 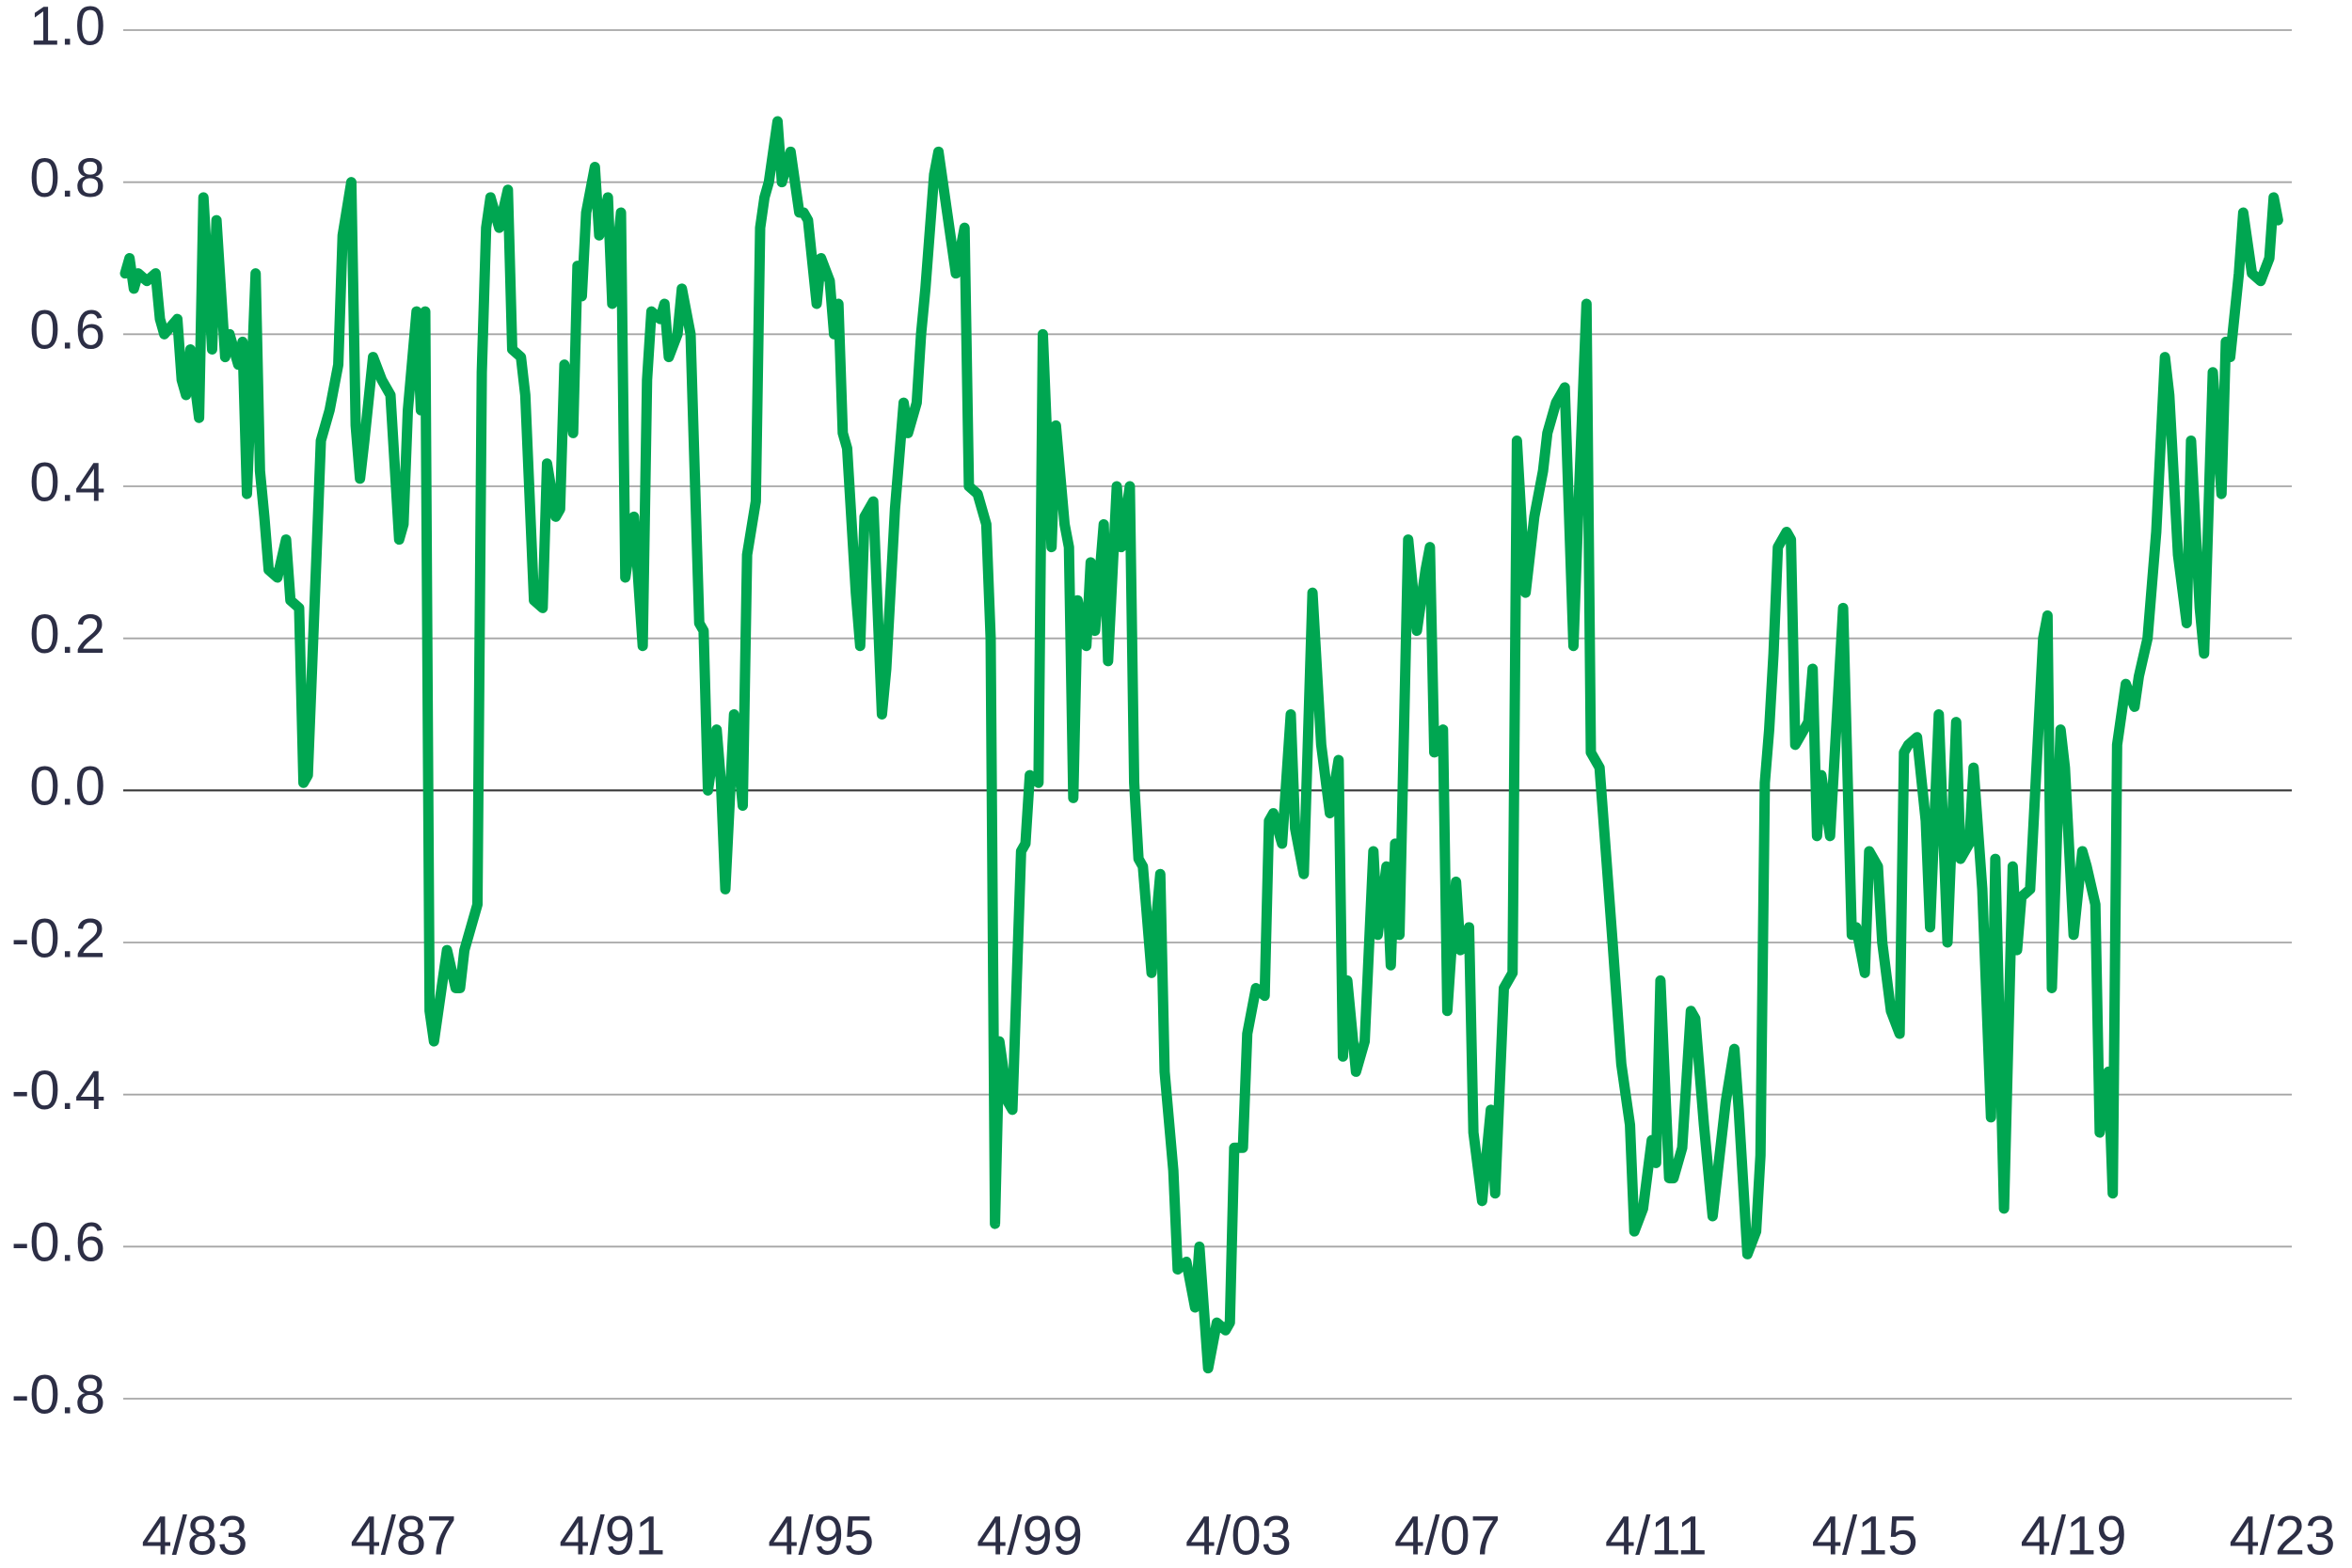 What do you see at coordinates (67, 178) in the screenshot?
I see `y-tick-label: 0.8` at bounding box center [67, 178].